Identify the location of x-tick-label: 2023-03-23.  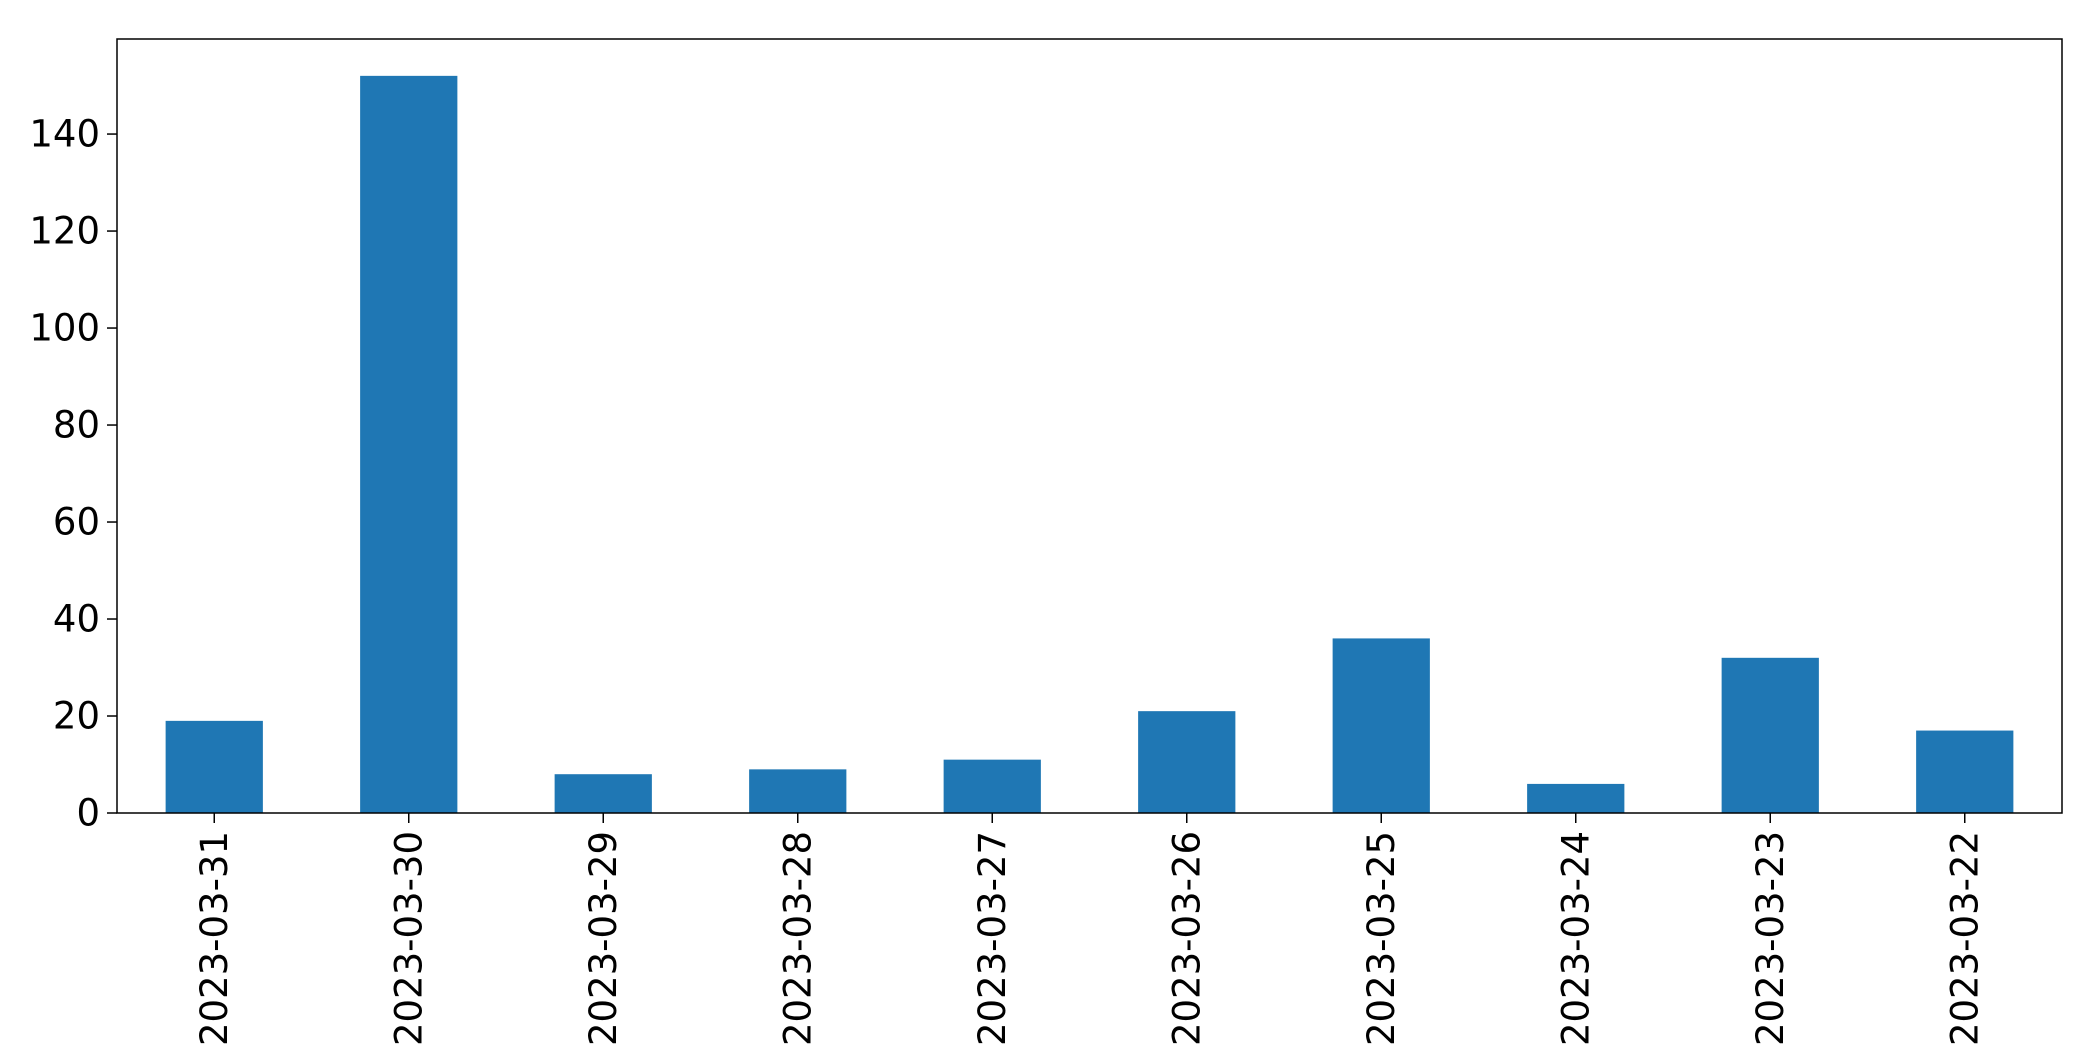
(1770, 938).